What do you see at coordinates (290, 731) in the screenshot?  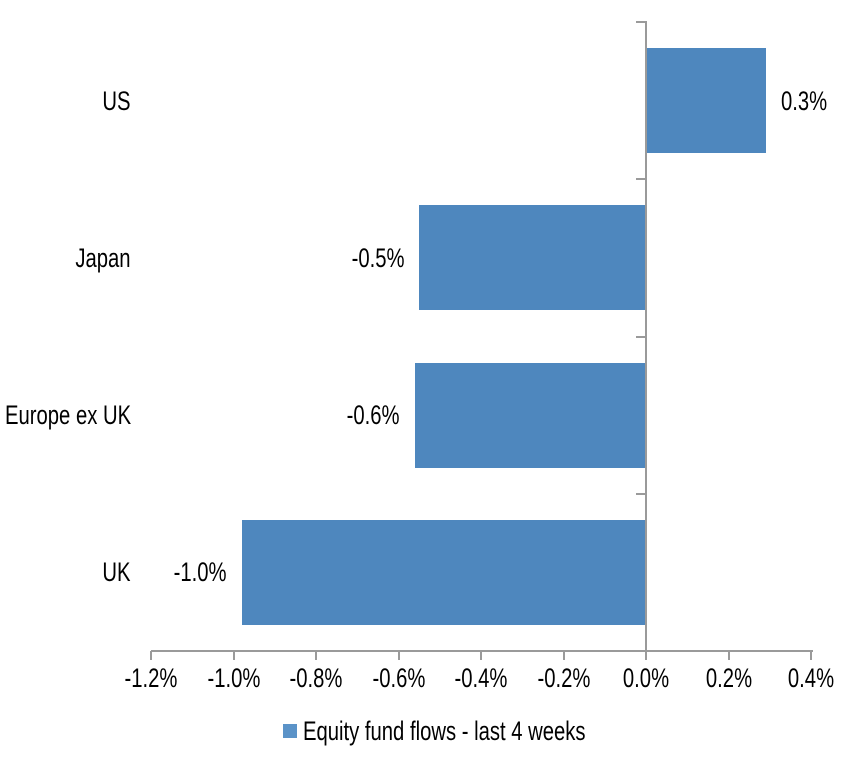 I see `legend-marker-icon` at bounding box center [290, 731].